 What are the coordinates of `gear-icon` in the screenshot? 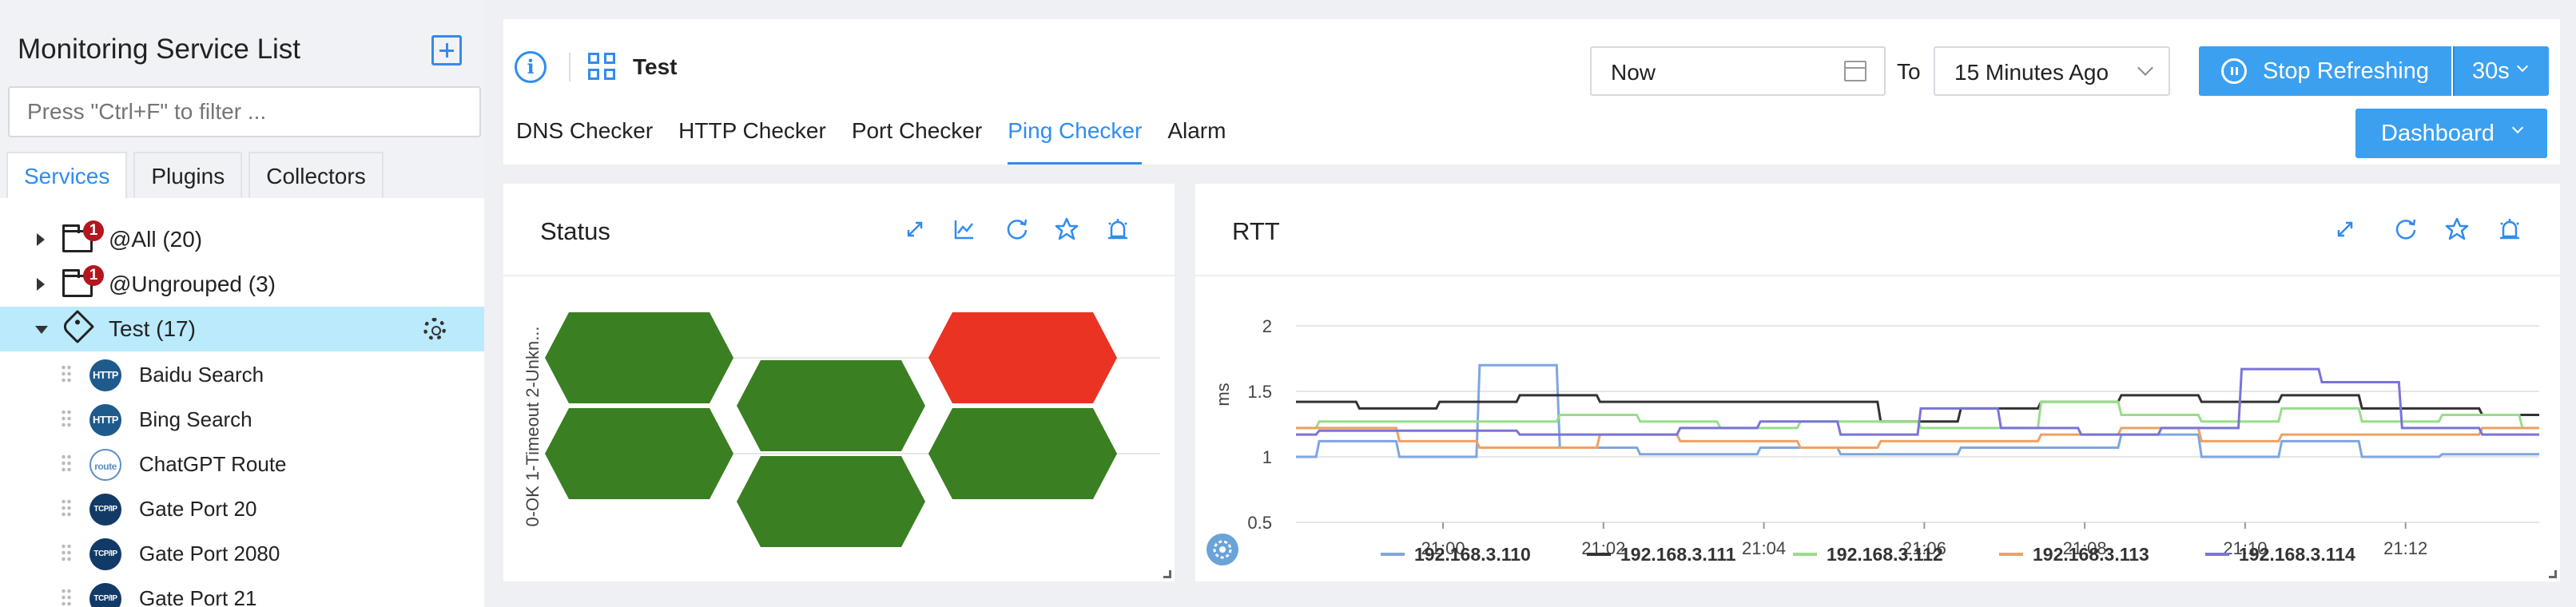 It's located at (434, 329).